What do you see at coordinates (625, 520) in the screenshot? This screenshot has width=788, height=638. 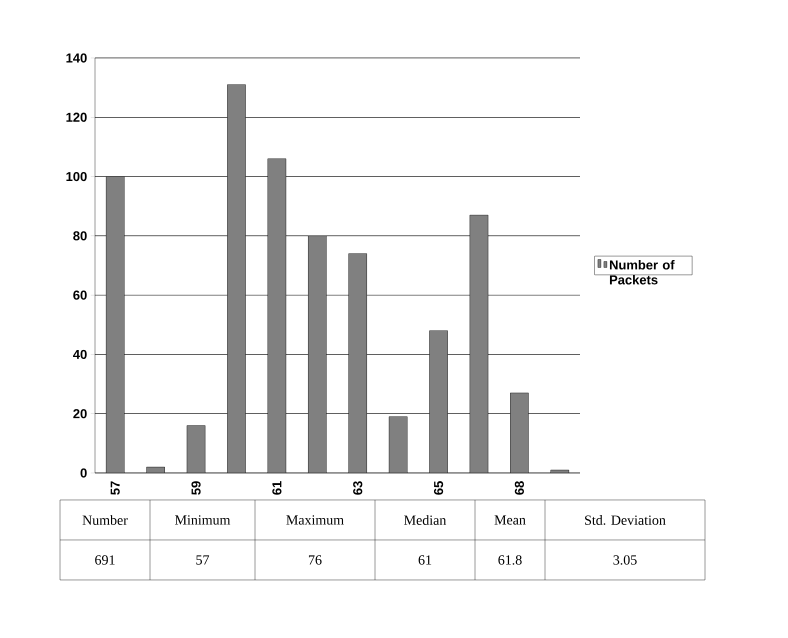 I see `text: Std. Deviation` at bounding box center [625, 520].